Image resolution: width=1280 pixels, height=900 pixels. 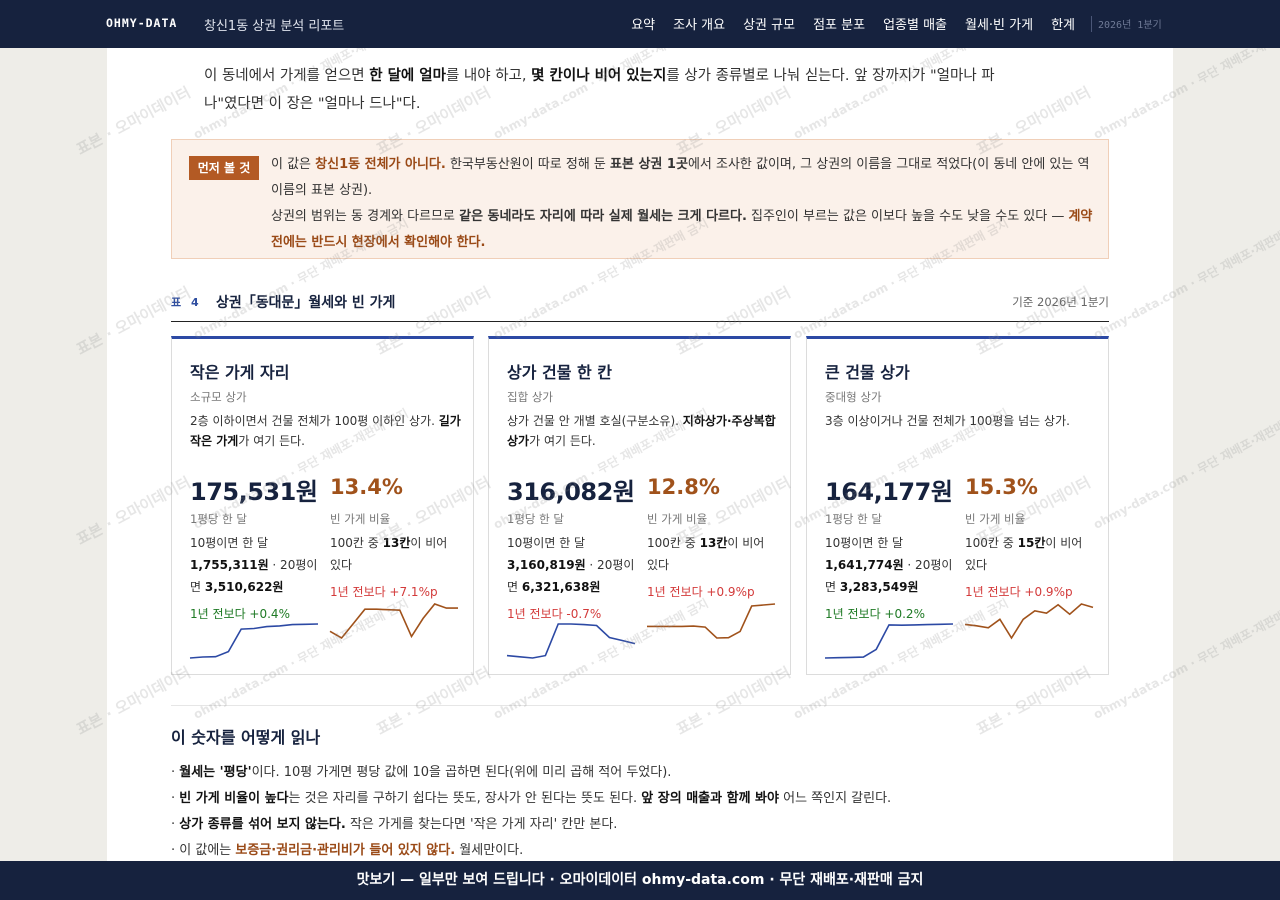 What do you see at coordinates (554, 614) in the screenshot?
I see `rent-change: 1년 전보다 -0.7%` at bounding box center [554, 614].